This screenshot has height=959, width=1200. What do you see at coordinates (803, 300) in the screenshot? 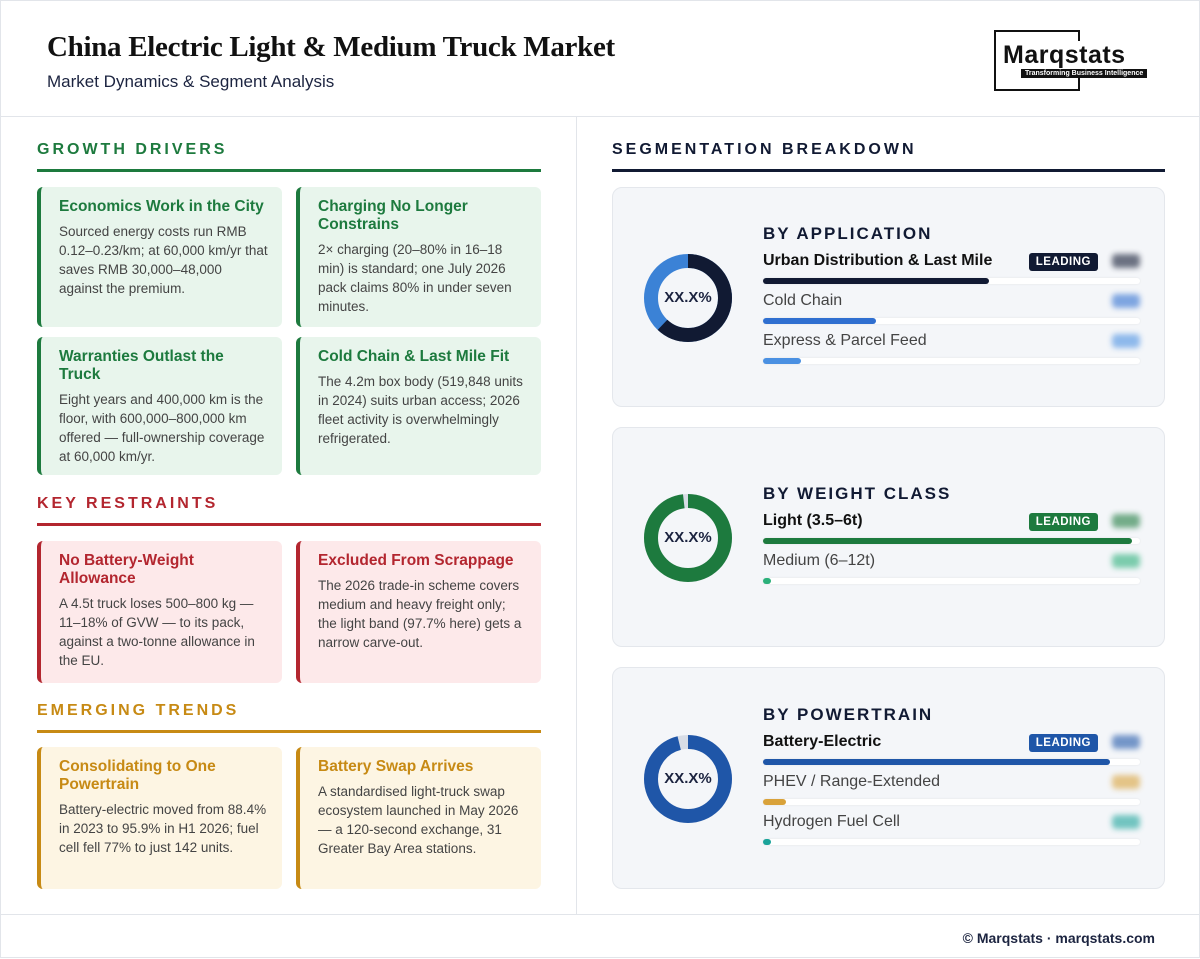
I see `segment-row-label: Cold Chain` at bounding box center [803, 300].